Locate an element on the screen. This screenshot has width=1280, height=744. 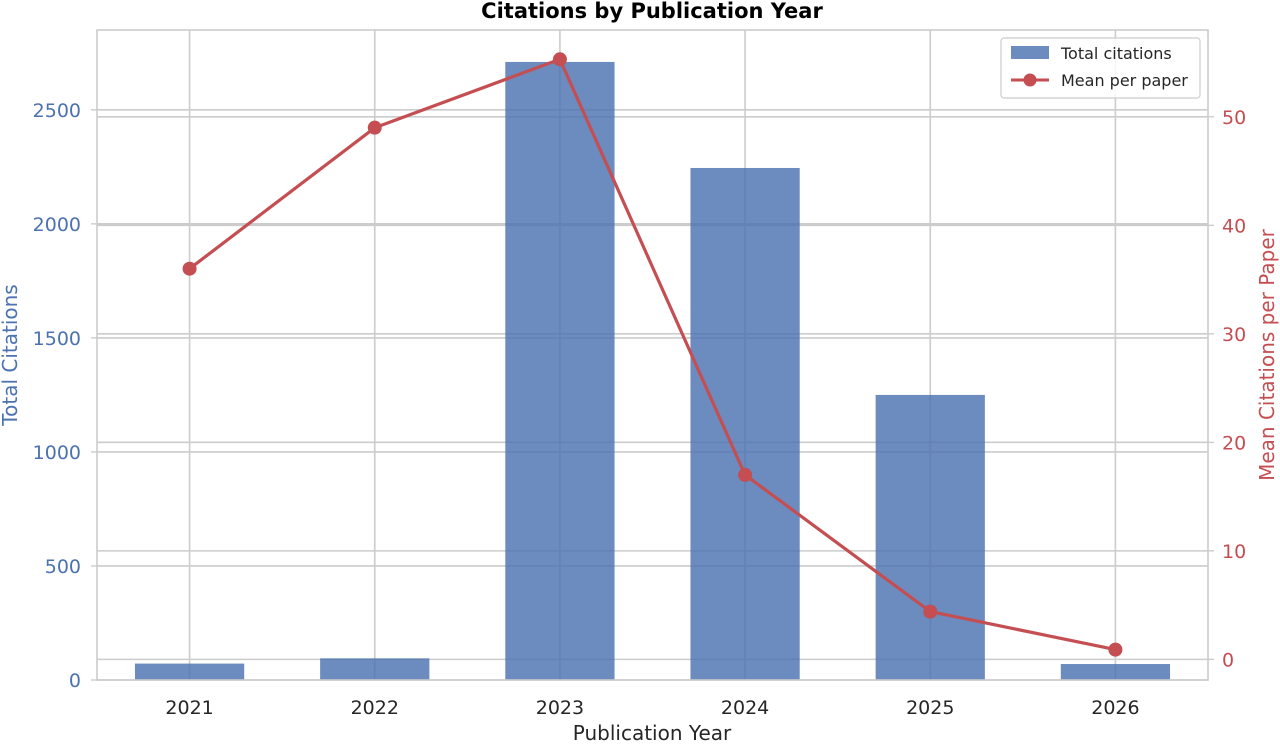
legend-line-label: Mean per paper is located at coordinates (1124, 80).